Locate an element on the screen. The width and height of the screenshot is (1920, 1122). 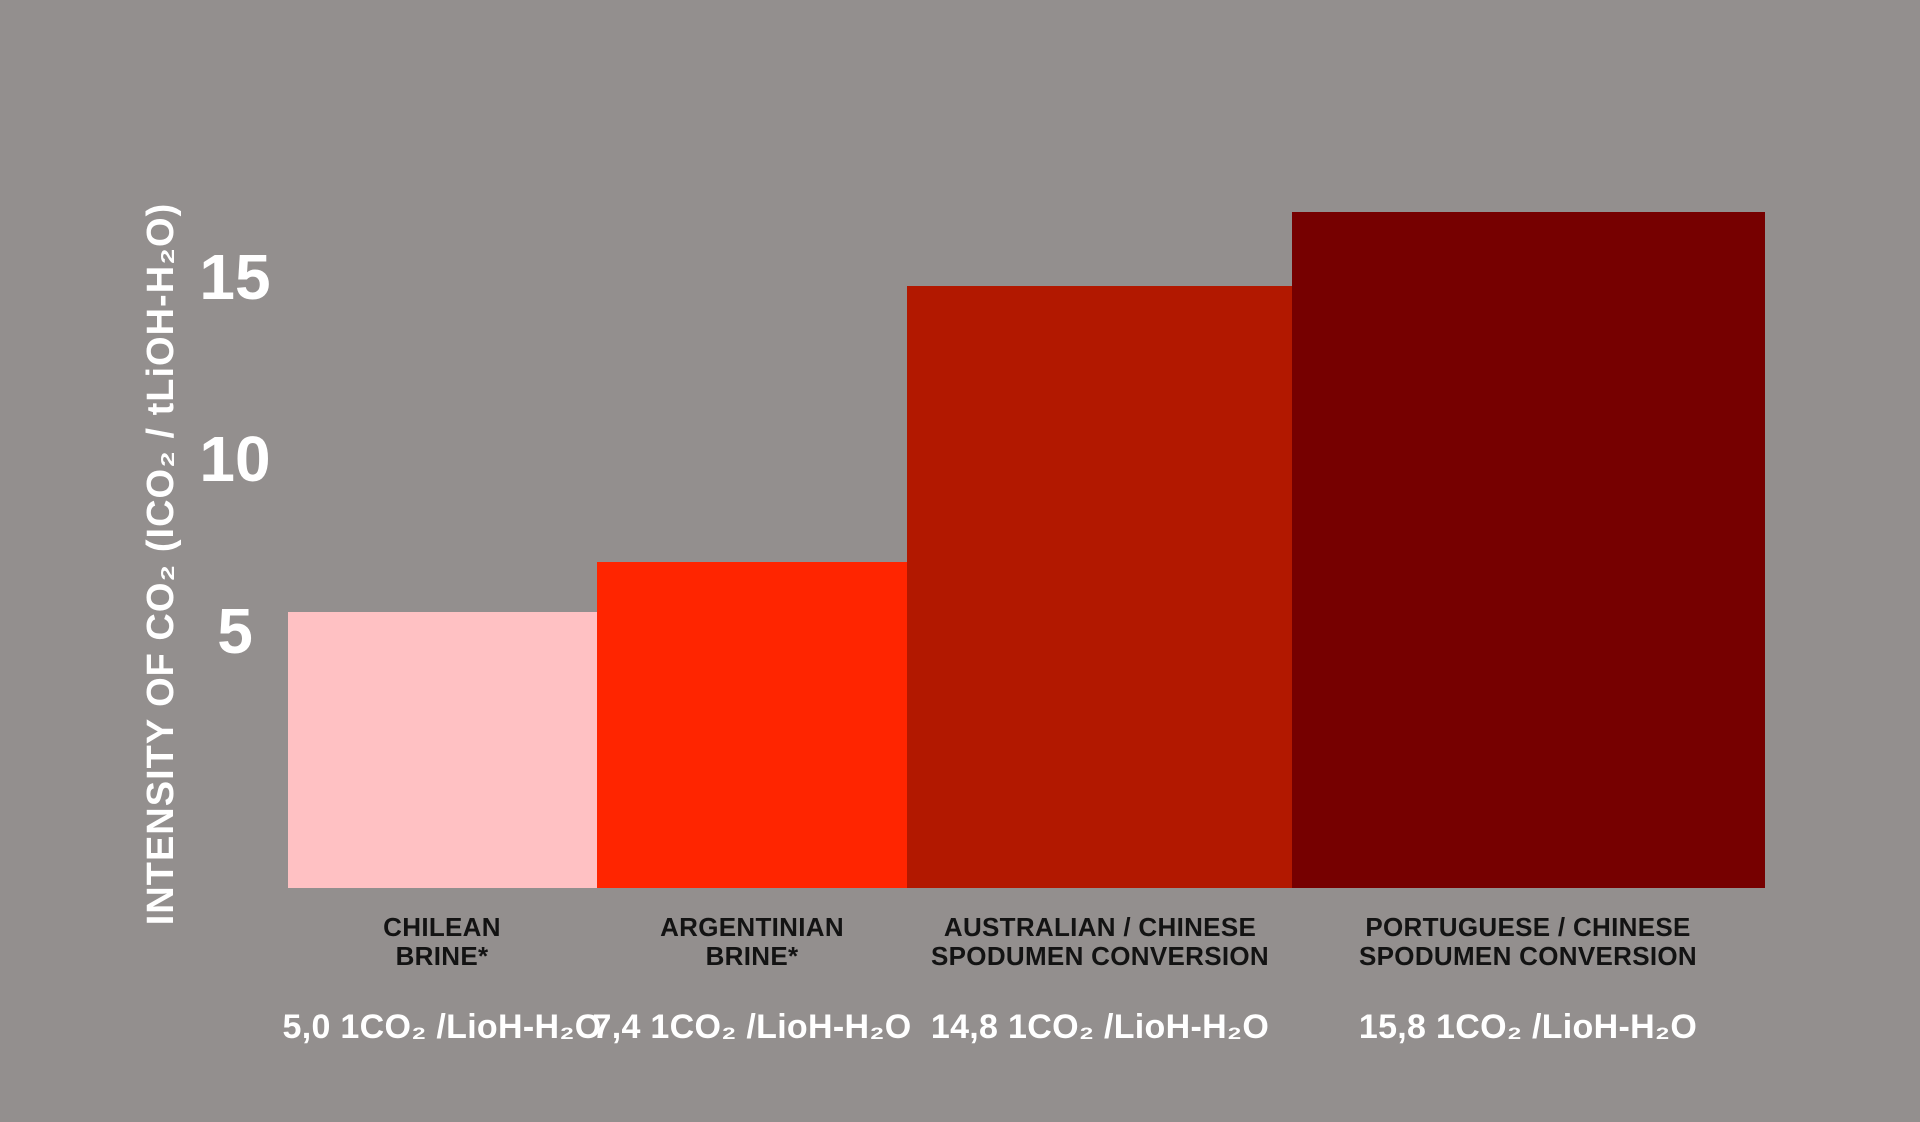
bar-argentinian-brine is located at coordinates (752, 725).